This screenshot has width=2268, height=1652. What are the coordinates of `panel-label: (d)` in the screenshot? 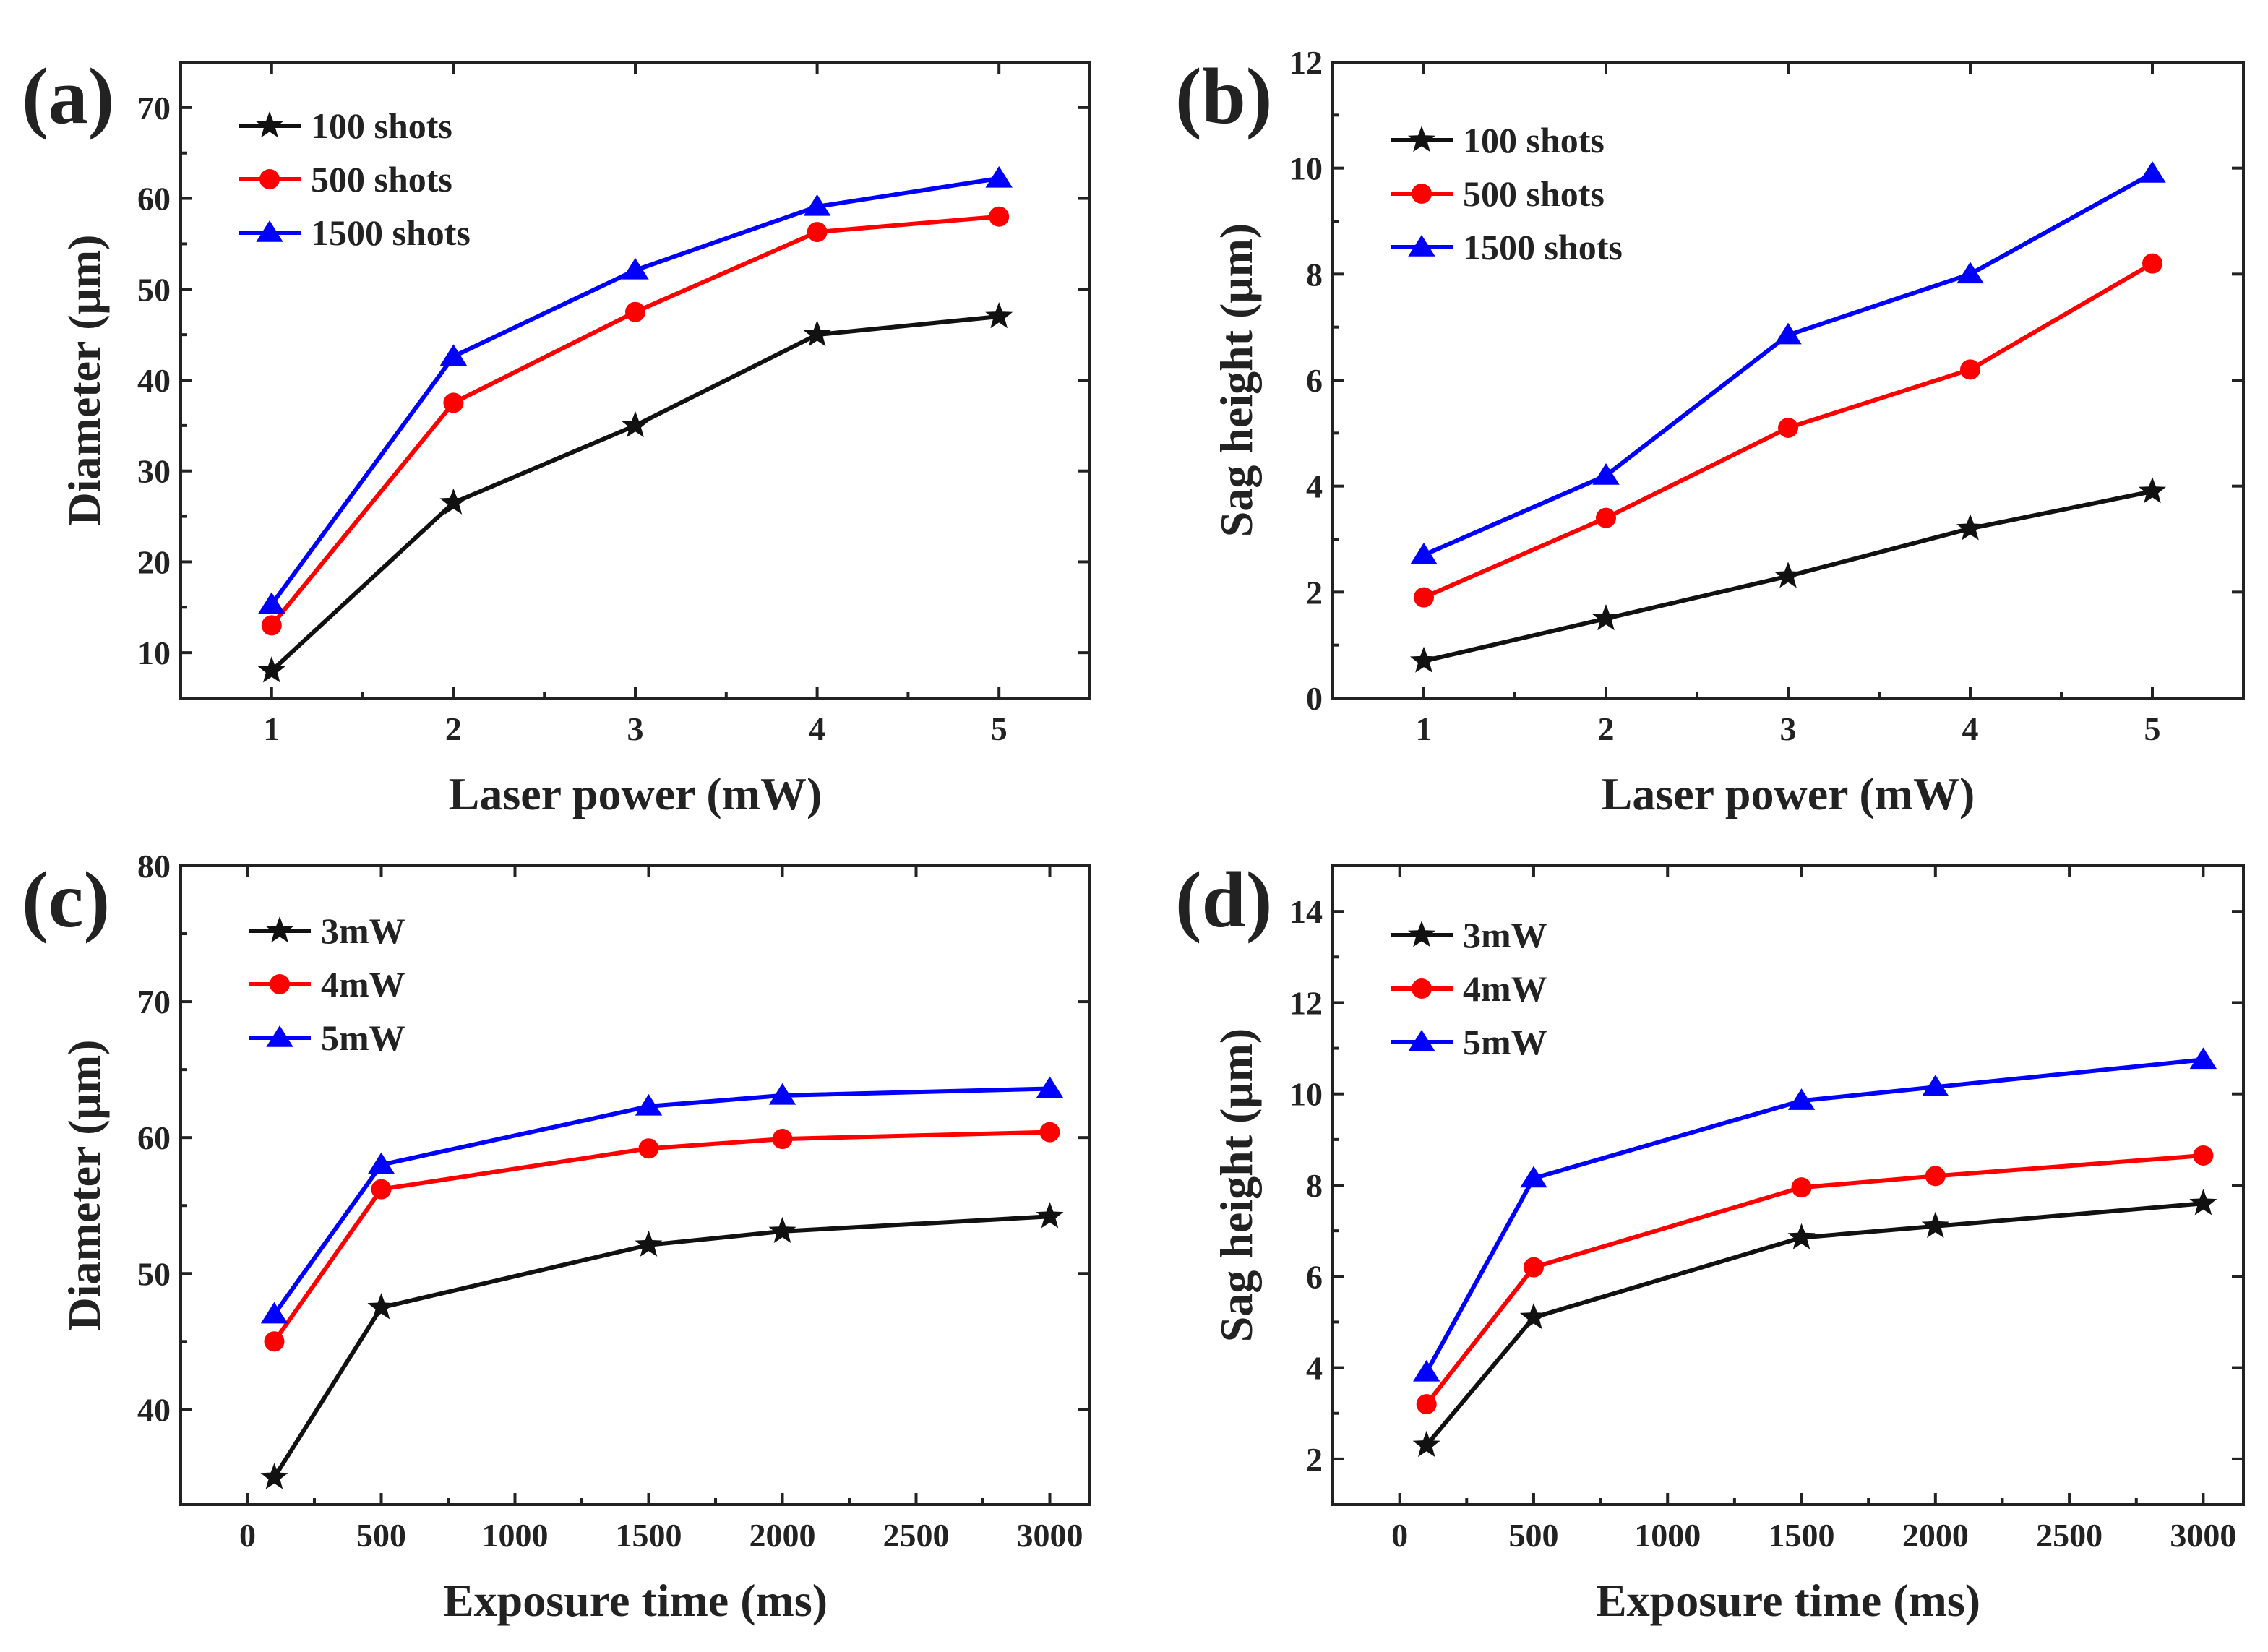 It's located at (1223, 900).